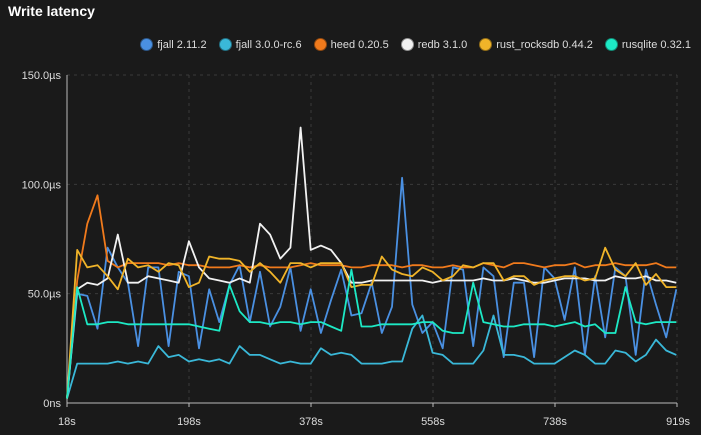 The height and width of the screenshot is (435, 701). I want to click on legend-item: fjall 2.11.2, so click(173, 44).